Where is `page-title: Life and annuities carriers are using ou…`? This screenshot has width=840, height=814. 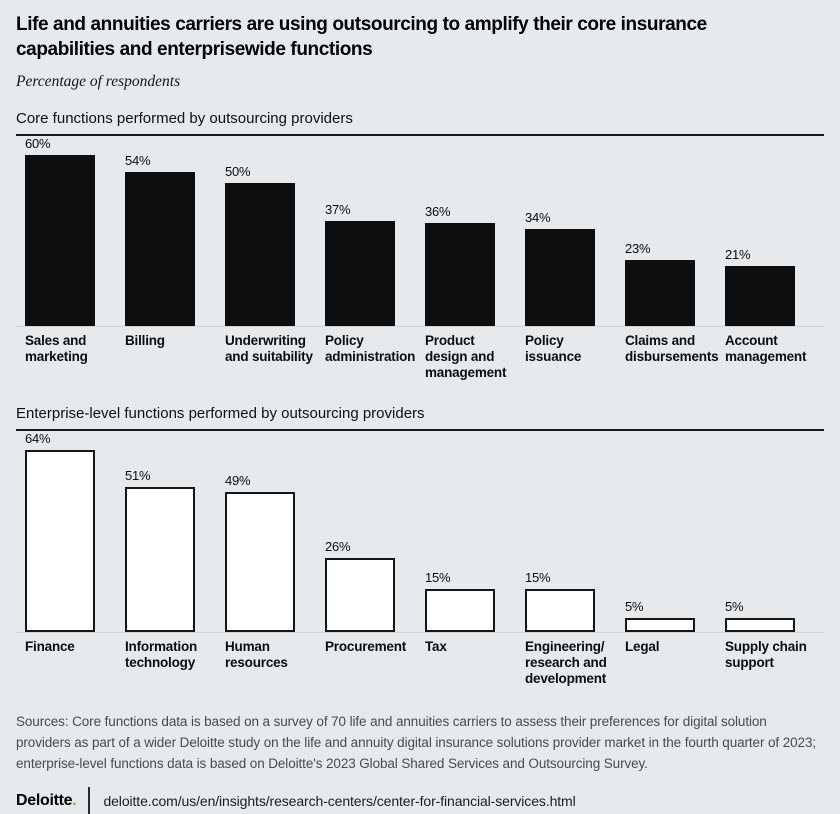 page-title: Life and annuities carriers are using ou… is located at coordinates (361, 37).